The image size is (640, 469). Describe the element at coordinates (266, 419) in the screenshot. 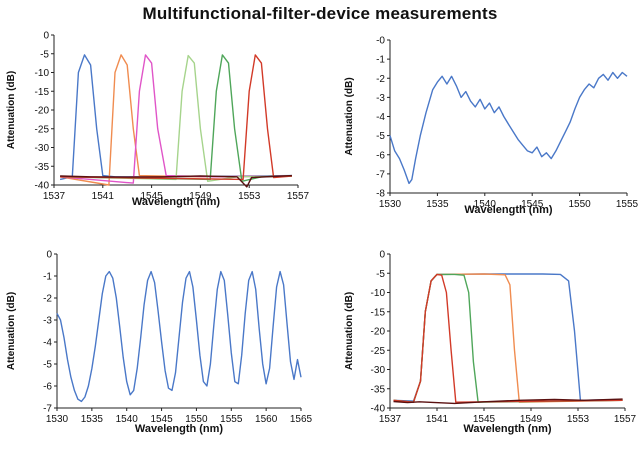

I see `x-tick-label: 1560` at that location.